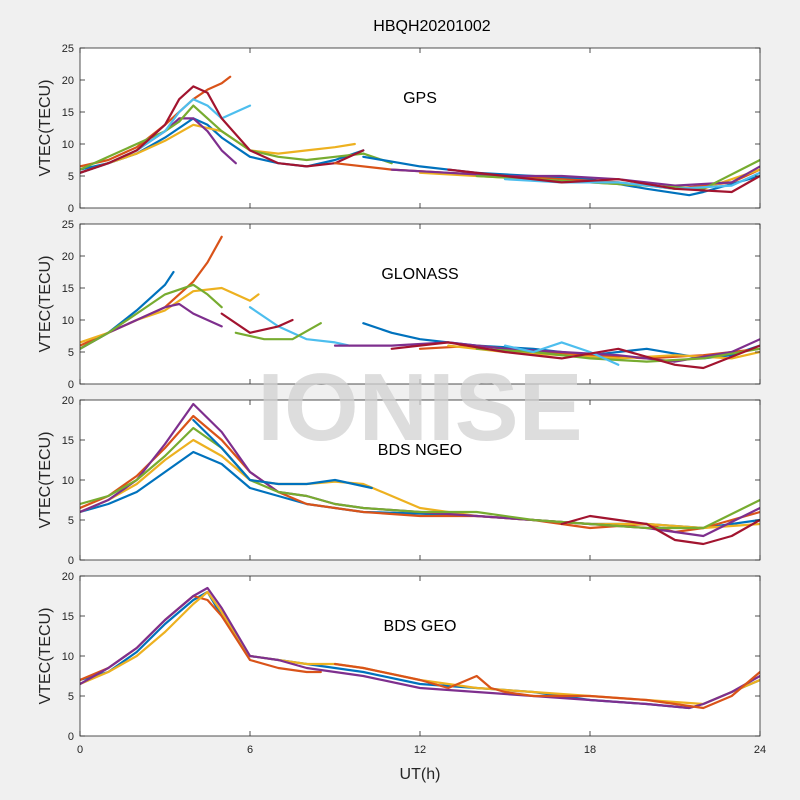  I want to click on x-axis-label: UT(h), so click(420, 774).